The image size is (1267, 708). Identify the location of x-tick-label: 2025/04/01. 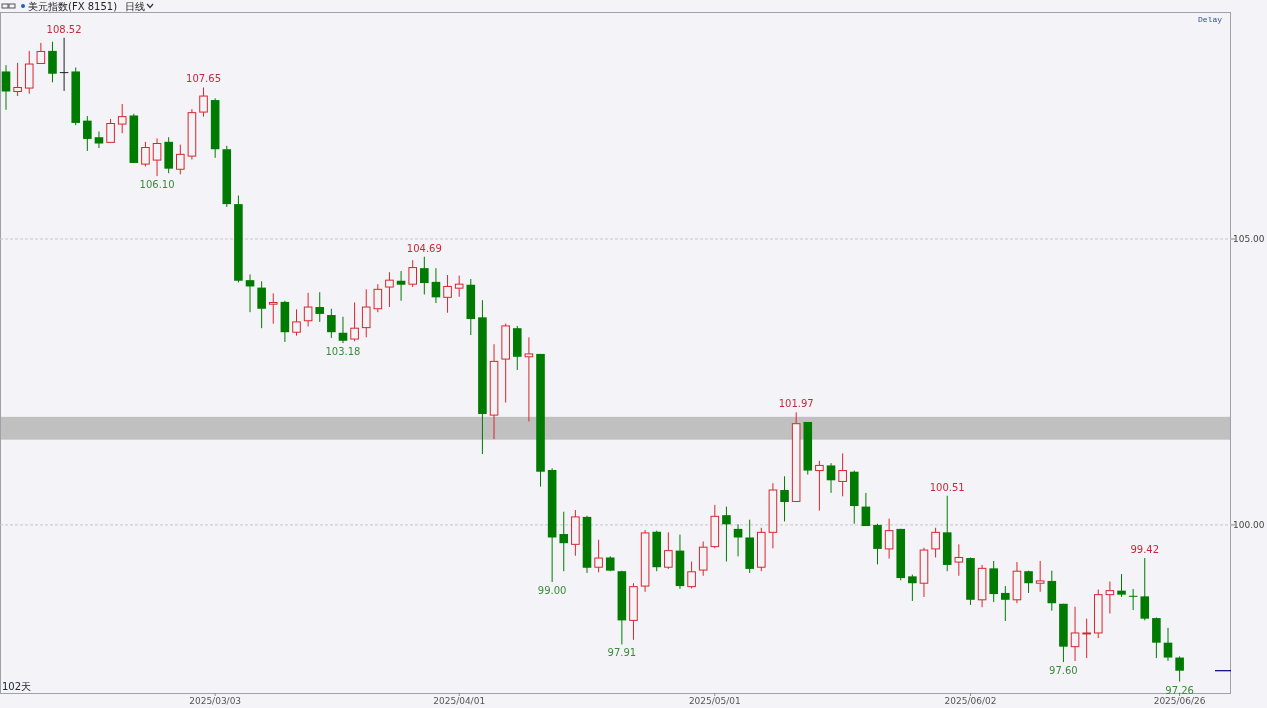
(459, 701).